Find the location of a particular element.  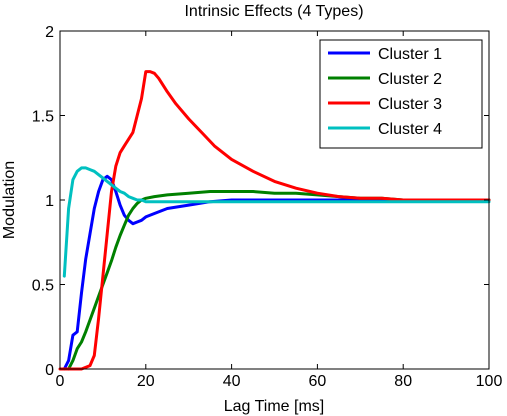

legend: Cluster 1 Cluster 2 Cluster 3 Cluster 4 is located at coordinates (401, 94).